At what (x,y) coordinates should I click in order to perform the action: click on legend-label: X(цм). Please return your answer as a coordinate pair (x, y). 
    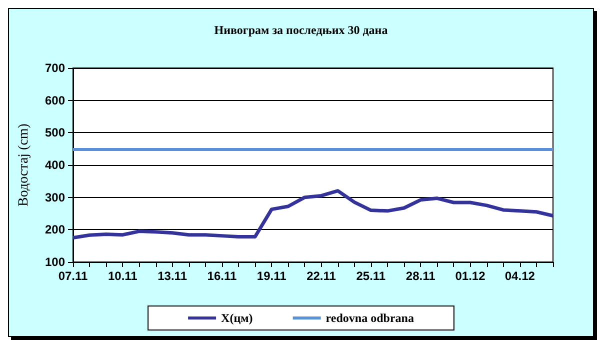
    Looking at the image, I should click on (237, 318).